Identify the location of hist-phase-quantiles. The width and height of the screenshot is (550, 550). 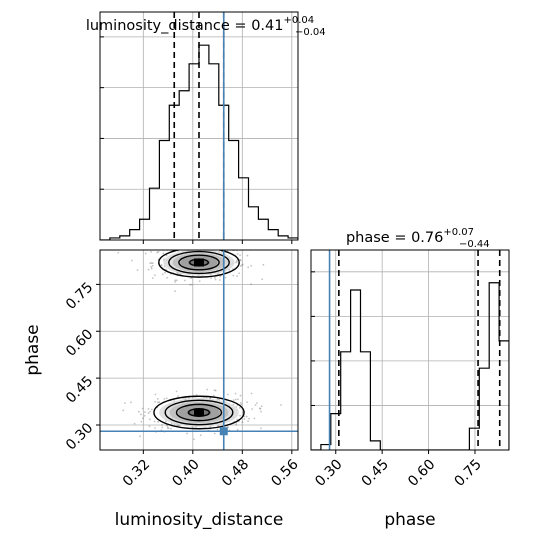
(419, 350).